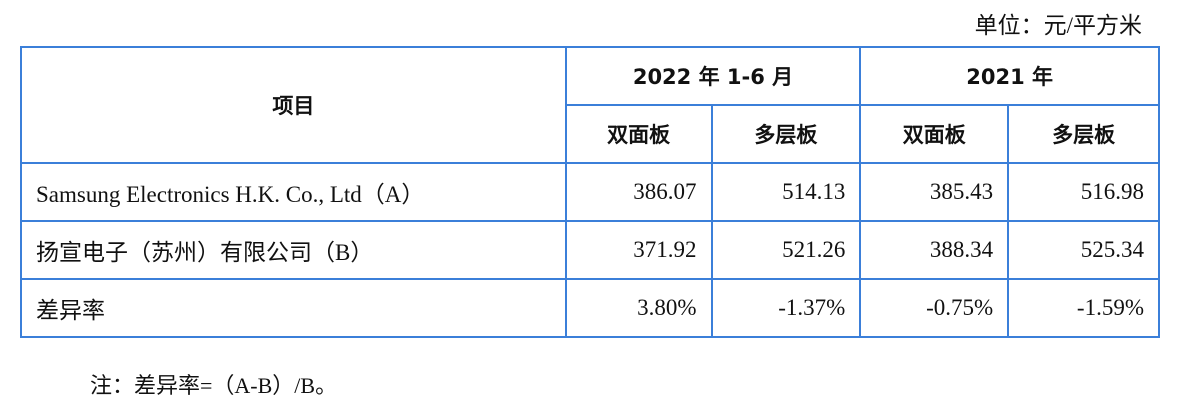 The width and height of the screenshot is (1188, 408). What do you see at coordinates (934, 308) in the screenshot?
I see `cell: -0.75%` at bounding box center [934, 308].